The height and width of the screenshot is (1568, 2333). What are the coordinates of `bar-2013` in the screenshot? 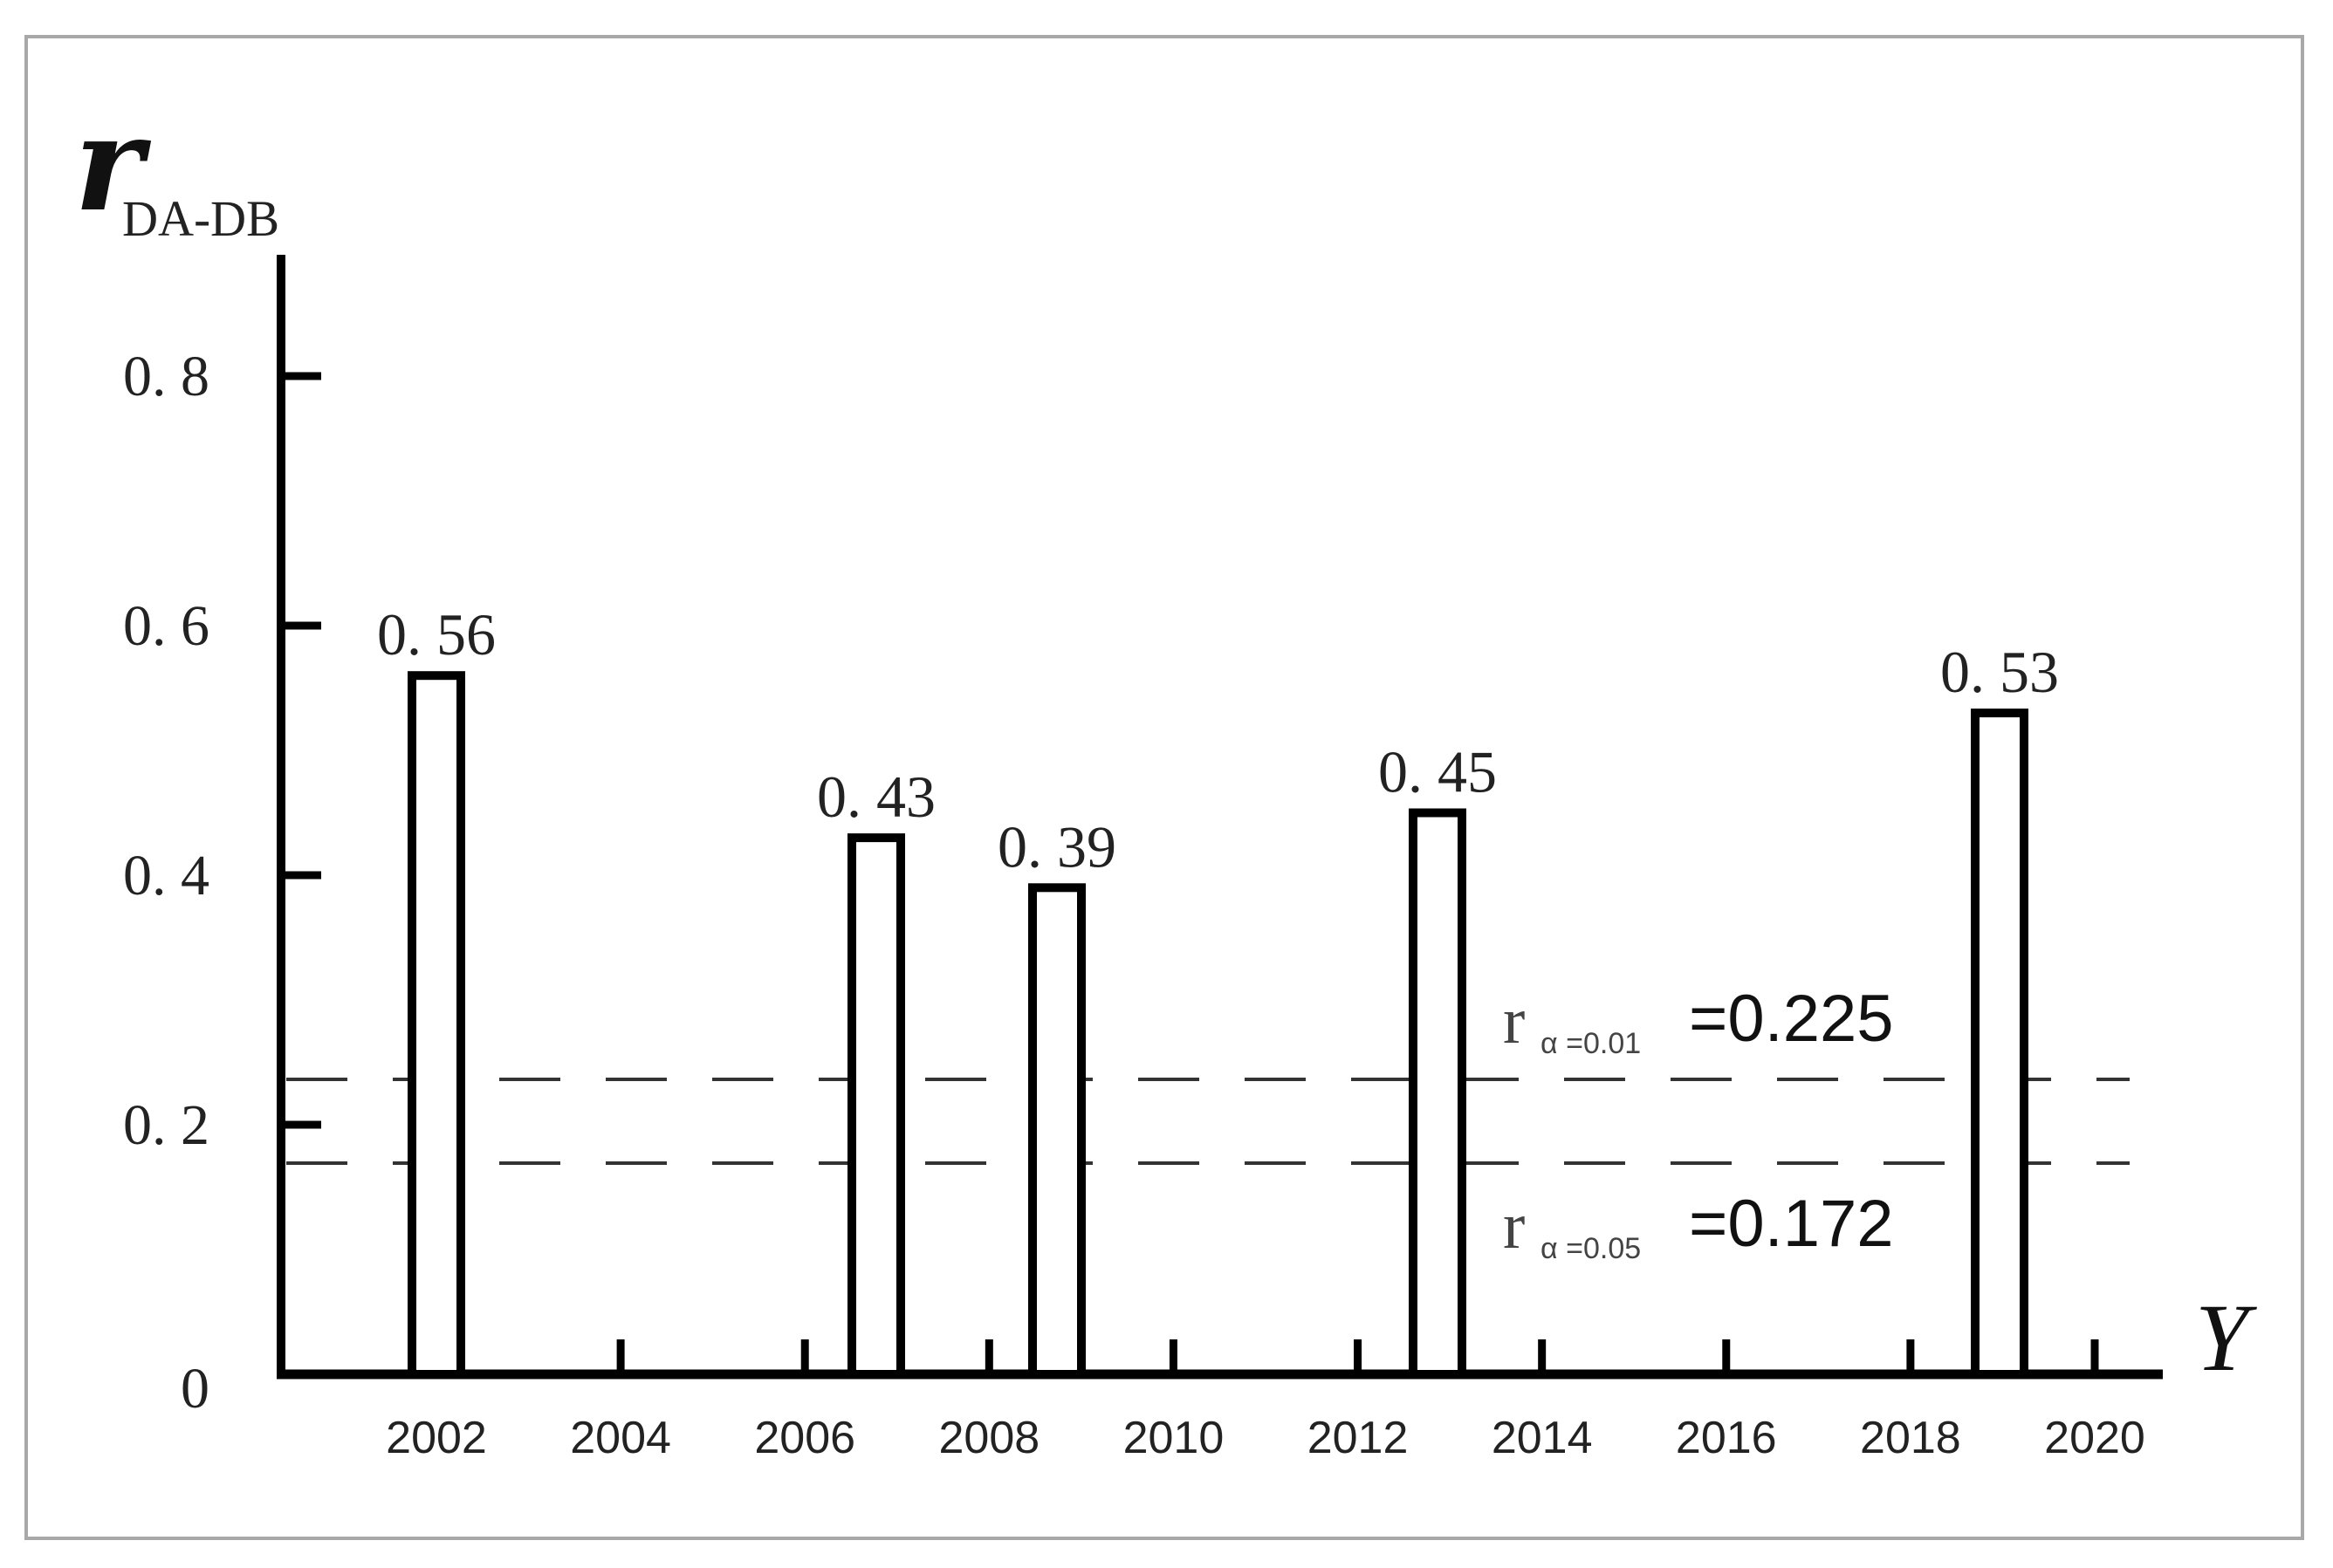 It's located at (1437, 1093).